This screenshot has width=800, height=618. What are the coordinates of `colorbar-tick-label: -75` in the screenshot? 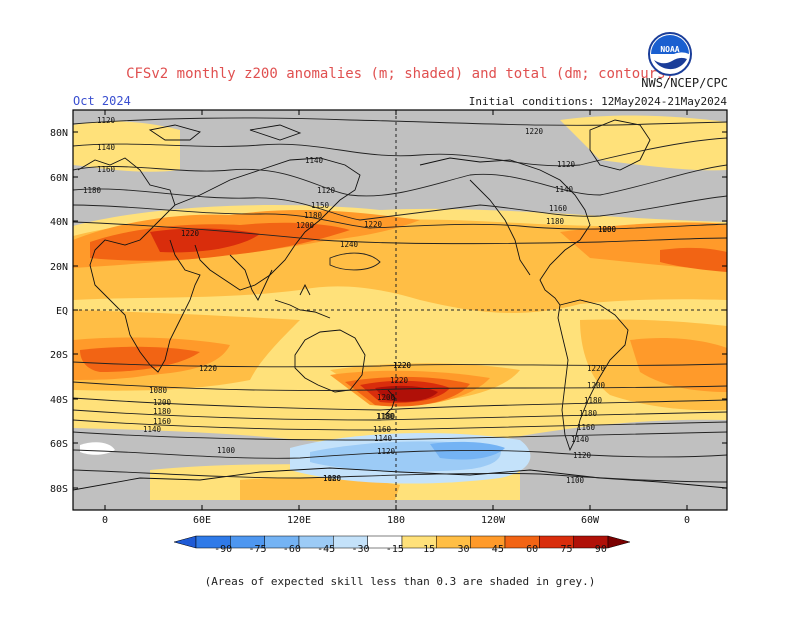 It's located at (257, 549).